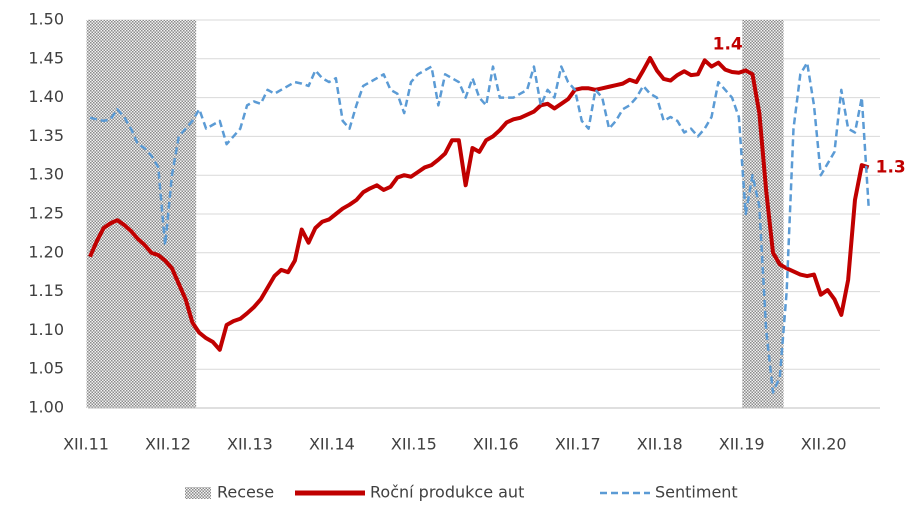 The width and height of the screenshot is (908, 508). Describe the element at coordinates (891, 167) in the screenshot. I see `value-label: 1.3` at that location.